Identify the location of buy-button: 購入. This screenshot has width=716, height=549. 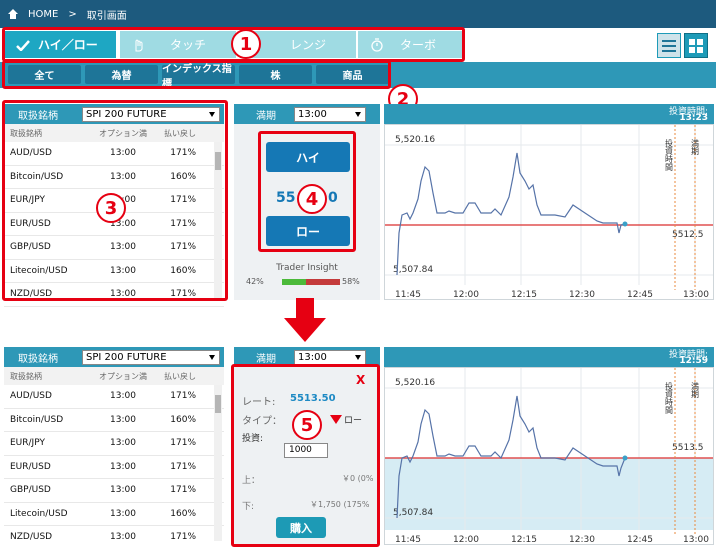
(301, 527).